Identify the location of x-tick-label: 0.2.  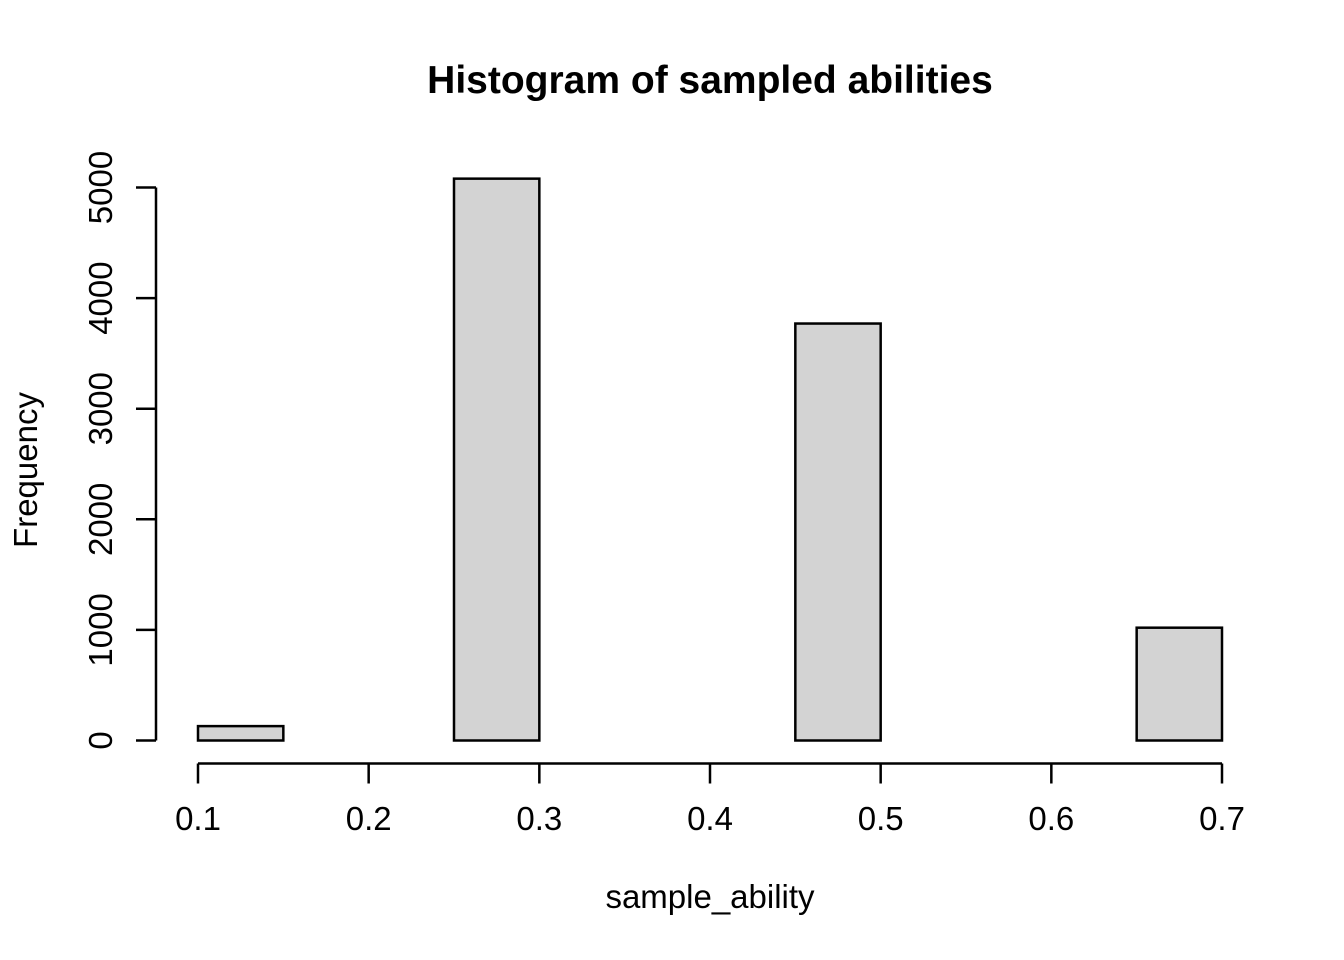
(369, 818).